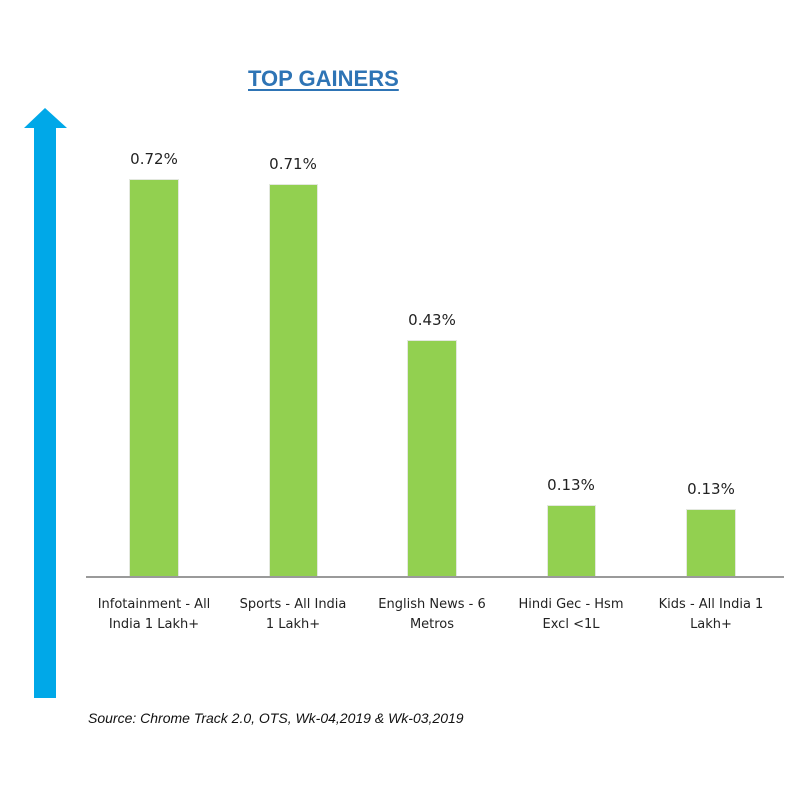  I want to click on bar-infotainment, so click(154, 378).